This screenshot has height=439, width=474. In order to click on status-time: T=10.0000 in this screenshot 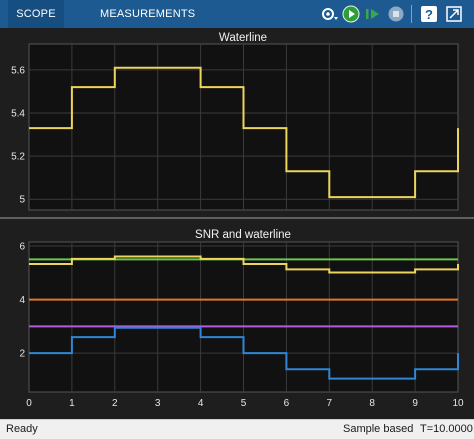, I will do `click(446, 429)`.